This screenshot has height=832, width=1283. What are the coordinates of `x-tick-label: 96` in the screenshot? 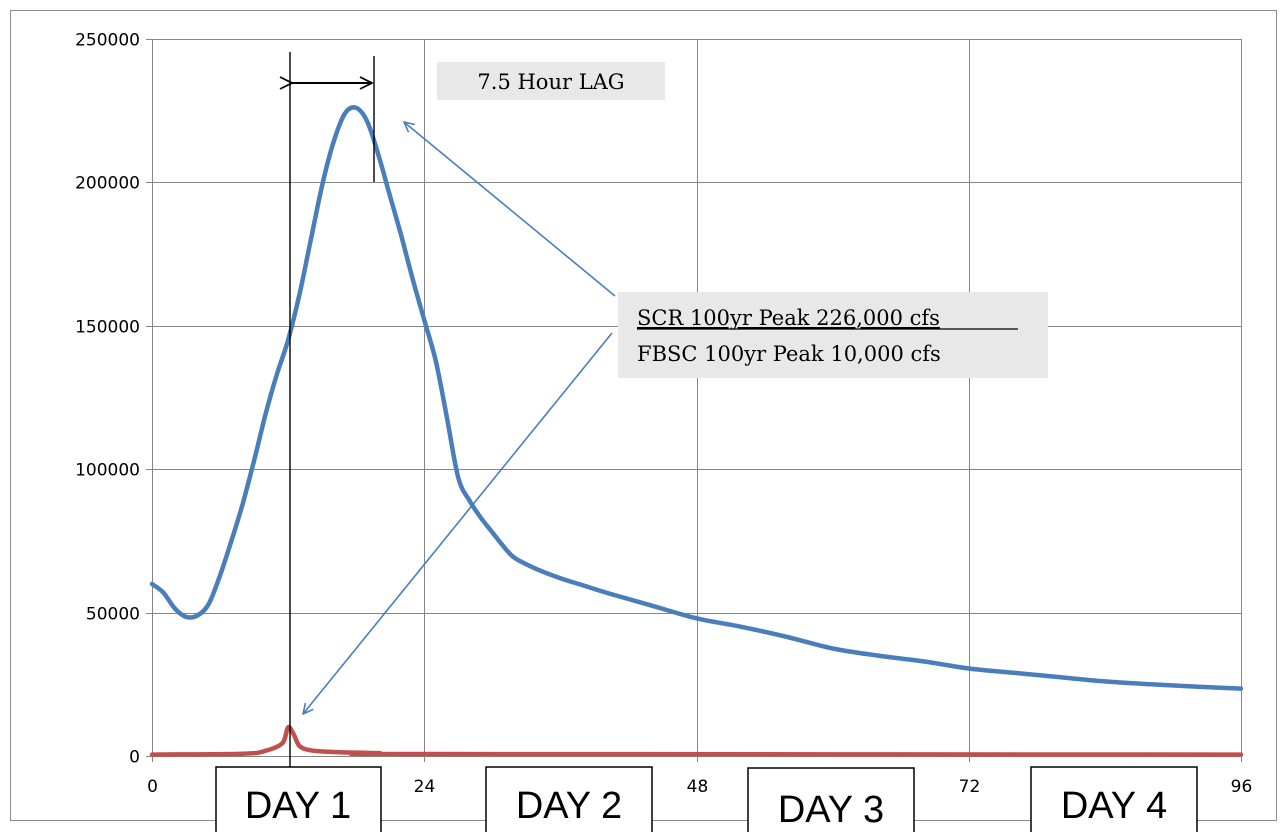 It's located at (1242, 787).